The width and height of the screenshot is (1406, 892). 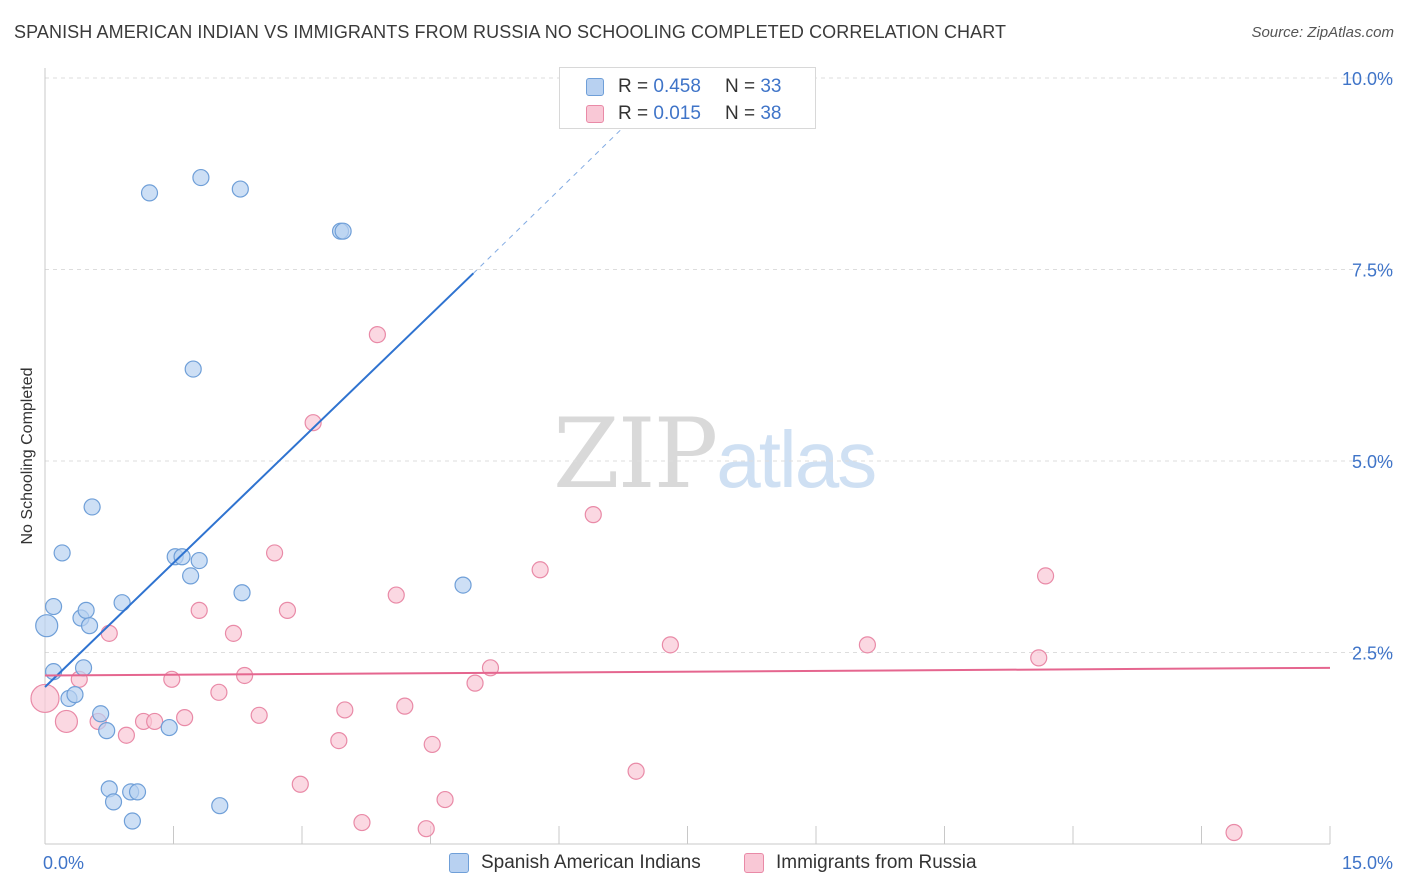 What do you see at coordinates (876, 862) in the screenshot?
I see `legend-label-immigrants-from-russia: Immigrants from Russia` at bounding box center [876, 862].